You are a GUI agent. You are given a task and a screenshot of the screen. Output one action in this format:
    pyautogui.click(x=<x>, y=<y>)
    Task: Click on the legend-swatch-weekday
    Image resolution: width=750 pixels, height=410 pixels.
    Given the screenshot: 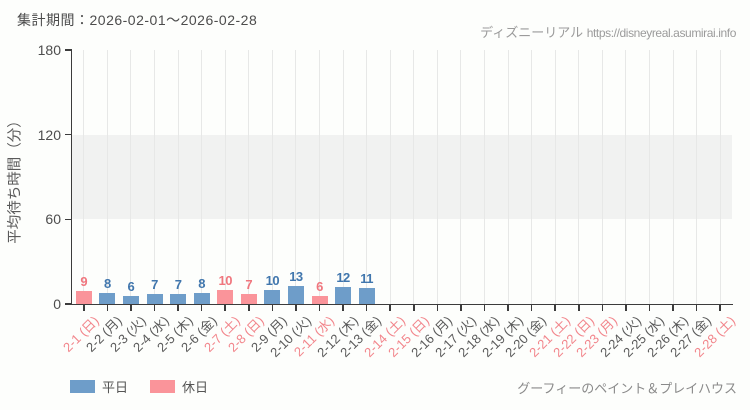 What is the action you would take?
    pyautogui.click(x=82, y=386)
    